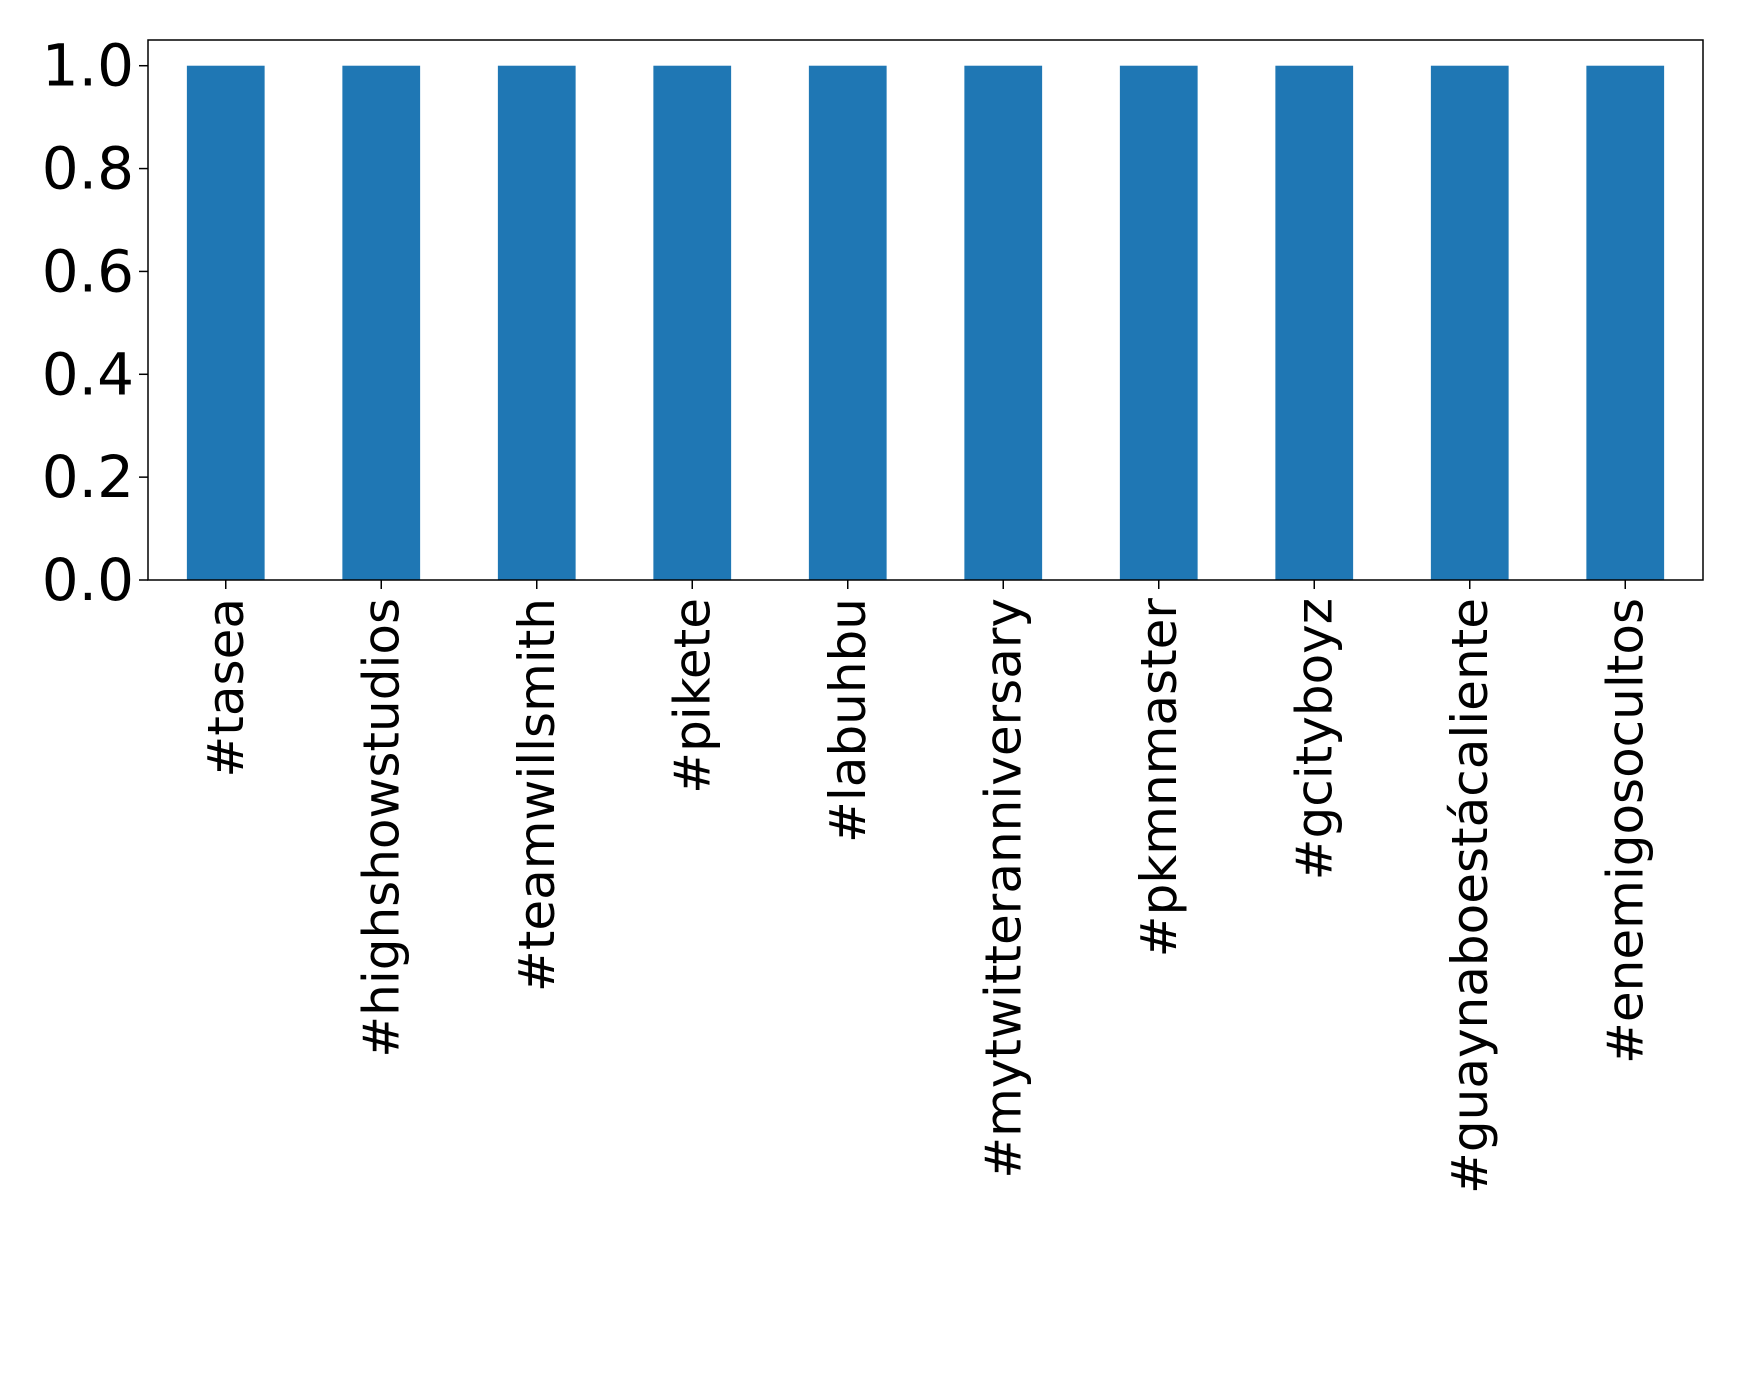 Image resolution: width=1739 pixels, height=1373 pixels. I want to click on x-tick-label: #highshowstudios, so click(381, 828).